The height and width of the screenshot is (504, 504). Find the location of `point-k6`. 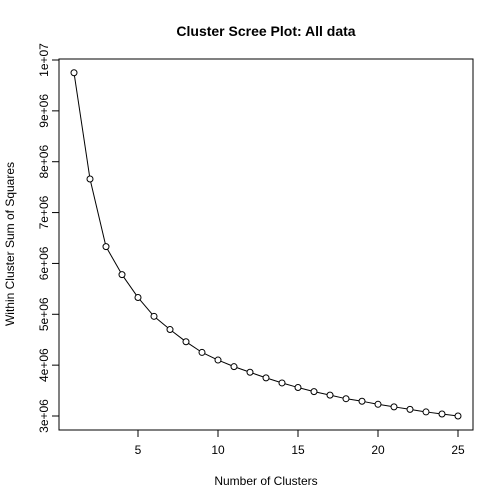

point-k6 is located at coordinates (154, 316).